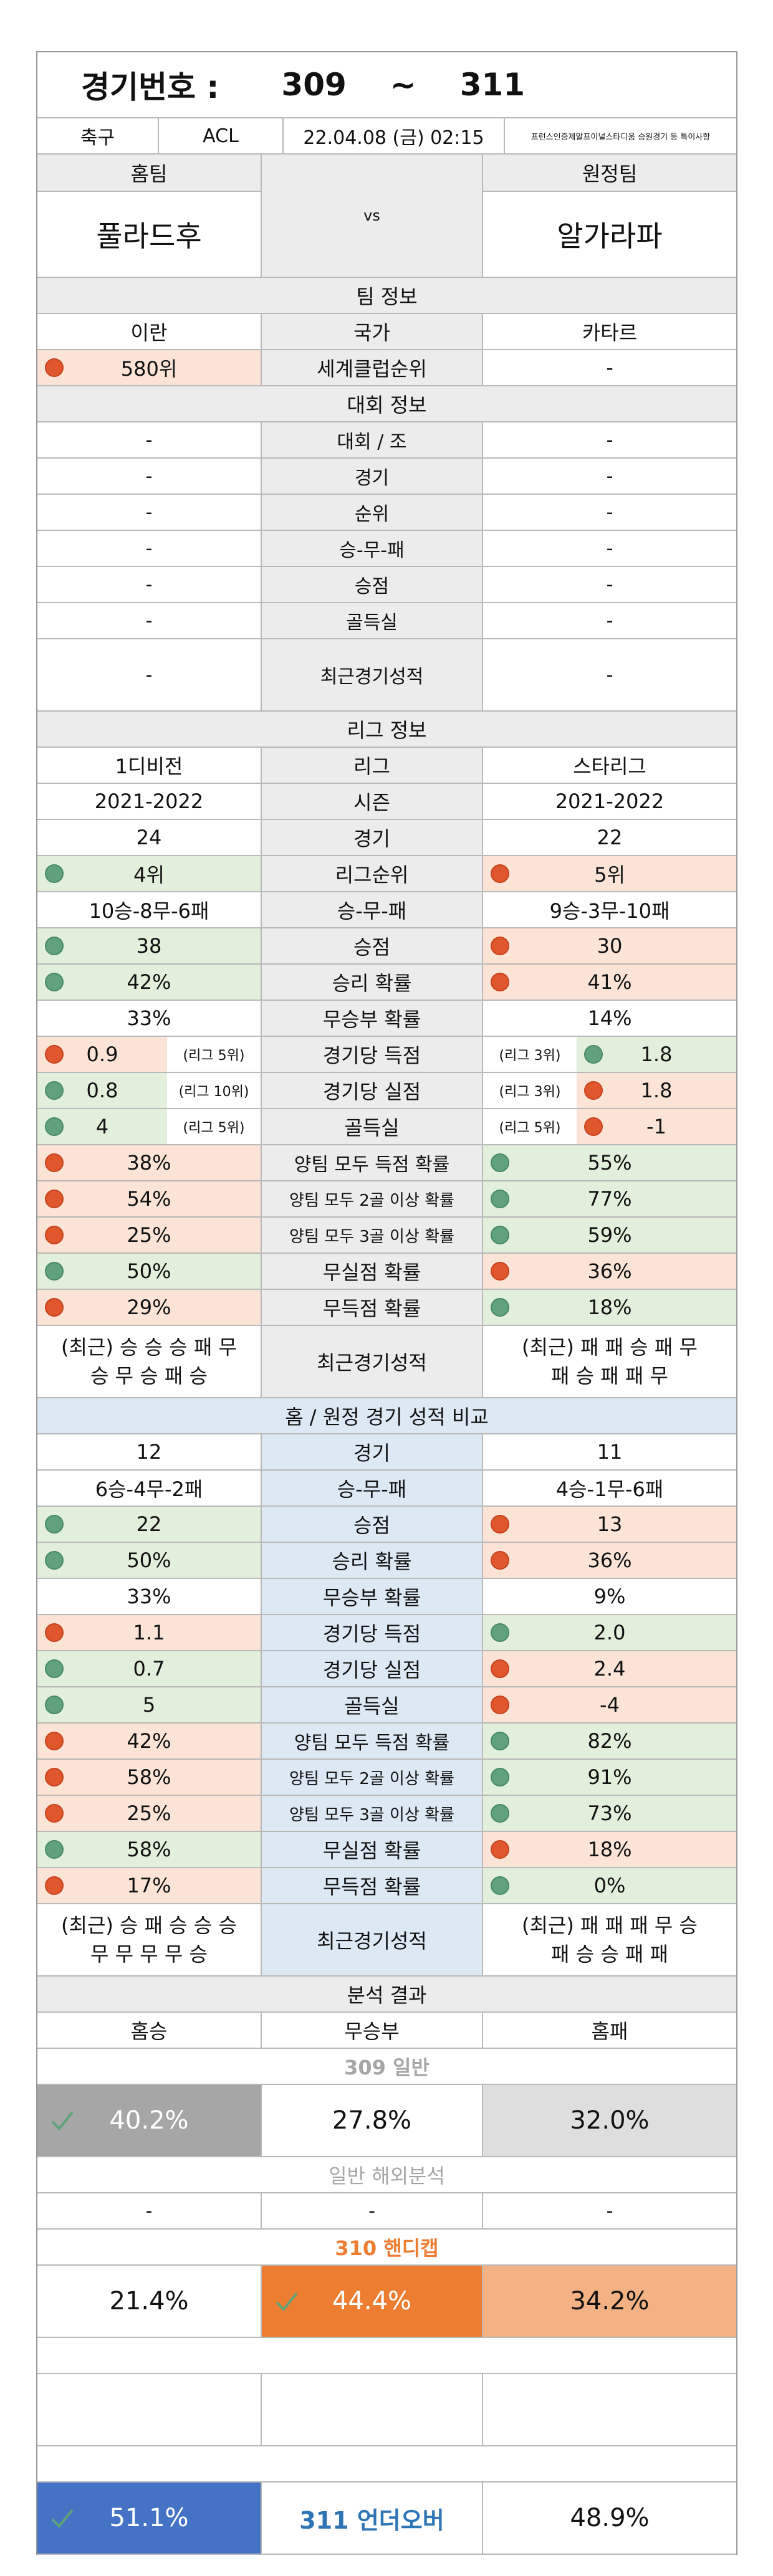  What do you see at coordinates (149, 1886) in the screenshot?
I see `ha-home-no-score: 17%` at bounding box center [149, 1886].